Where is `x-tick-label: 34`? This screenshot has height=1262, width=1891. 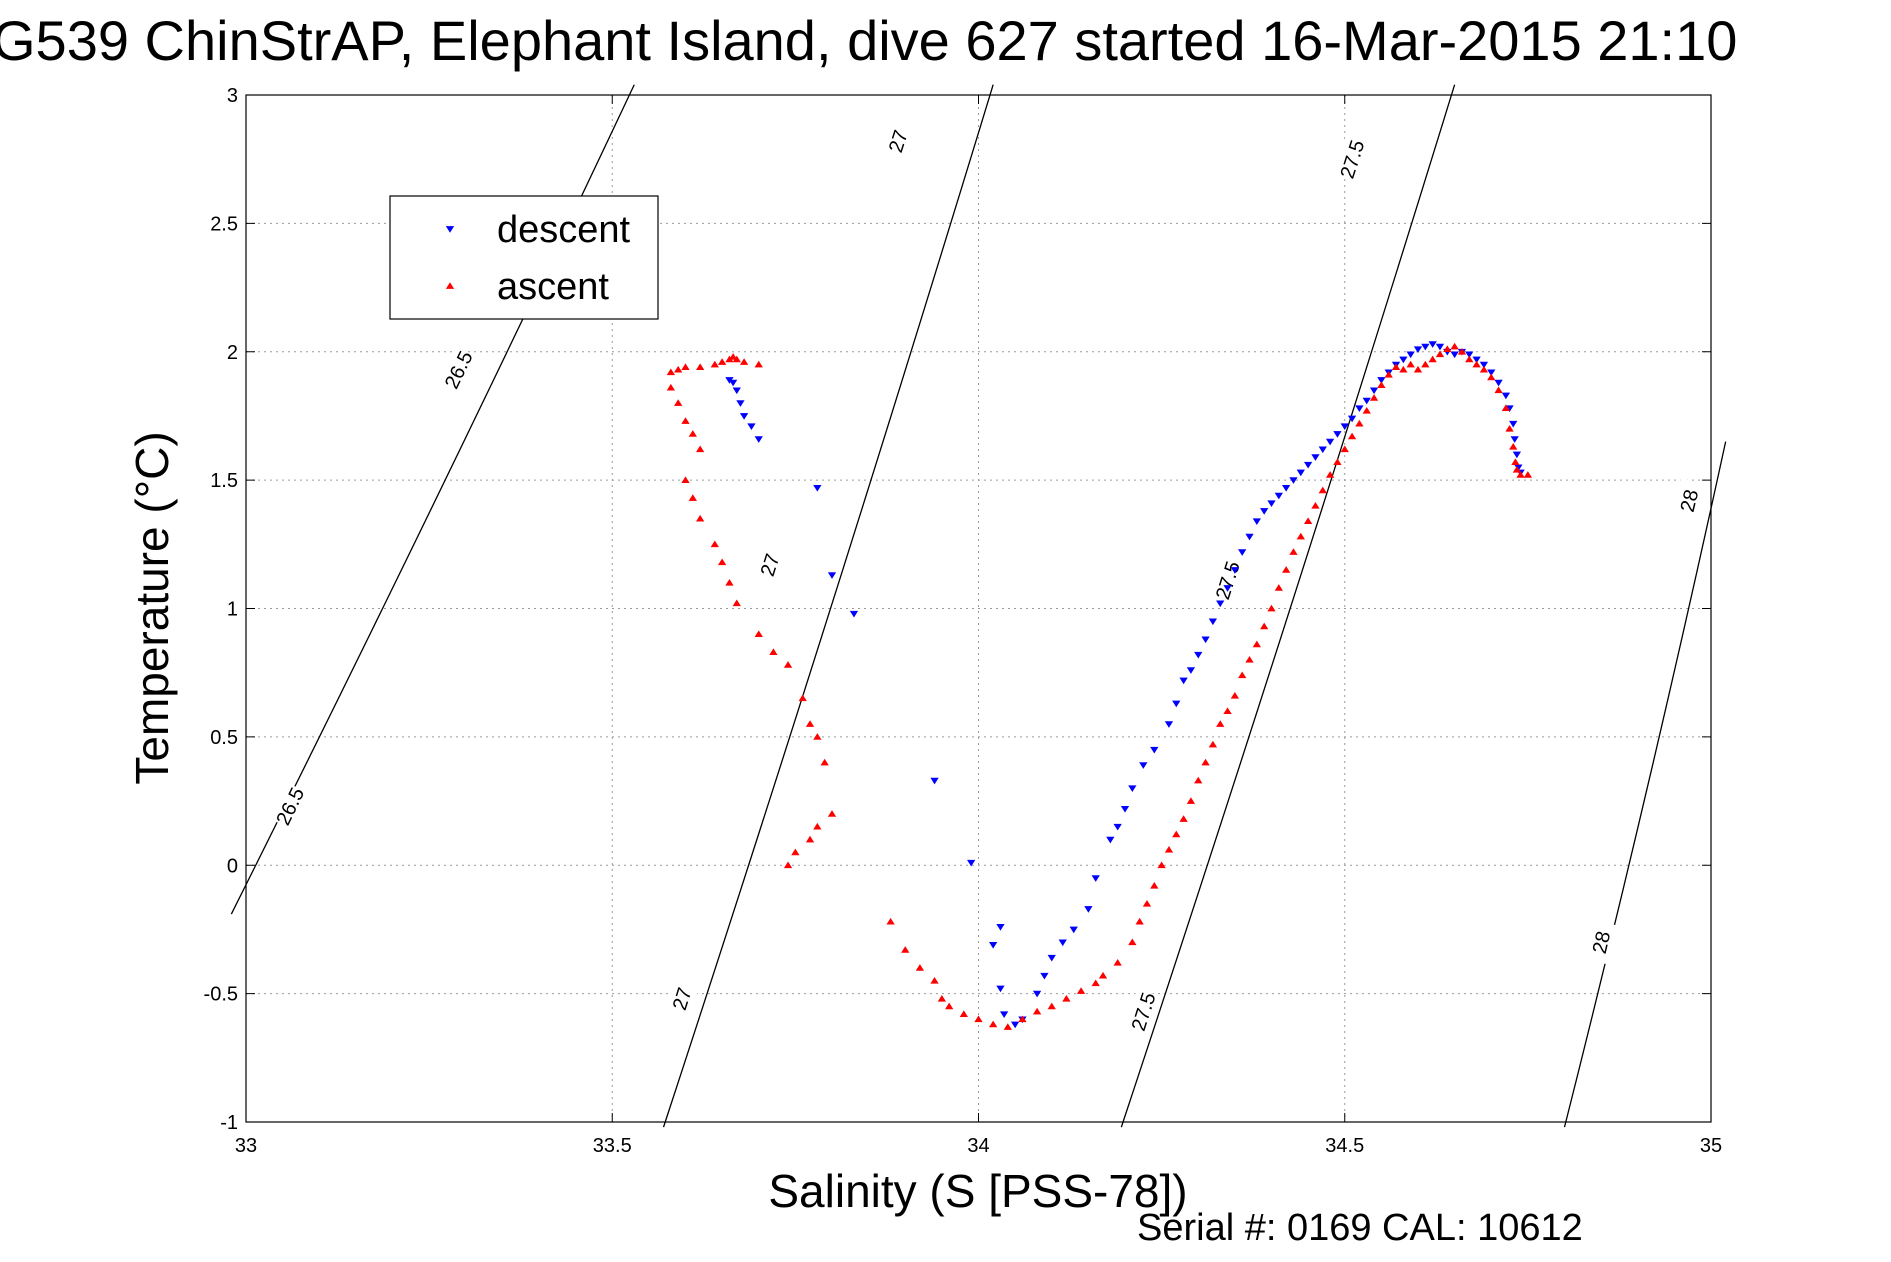 x-tick-label: 34 is located at coordinates (978, 1146).